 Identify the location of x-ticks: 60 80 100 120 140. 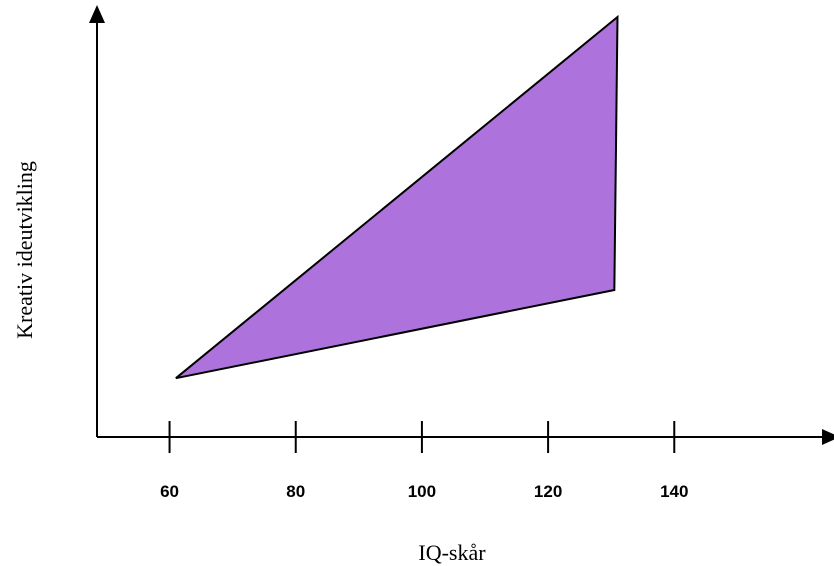
(424, 461).